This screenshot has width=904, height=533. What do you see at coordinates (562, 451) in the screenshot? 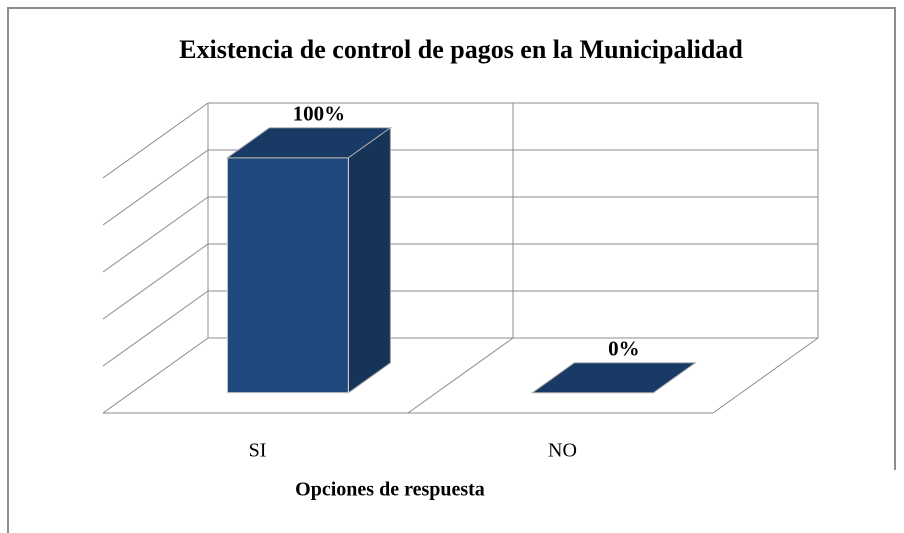
I see `x-tick-label: NO` at bounding box center [562, 451].